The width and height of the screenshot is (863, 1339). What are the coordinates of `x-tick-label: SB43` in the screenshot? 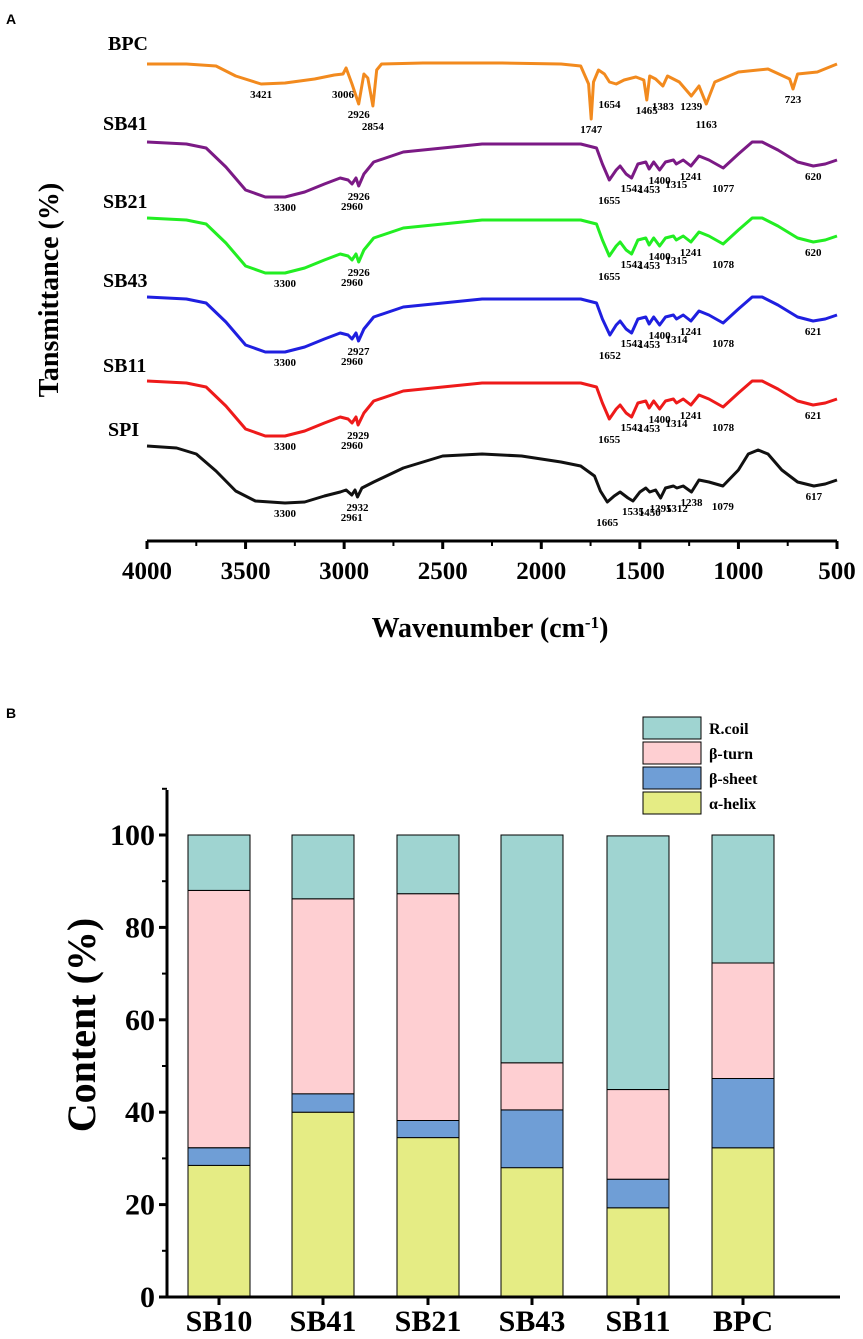 It's located at (532, 1321).